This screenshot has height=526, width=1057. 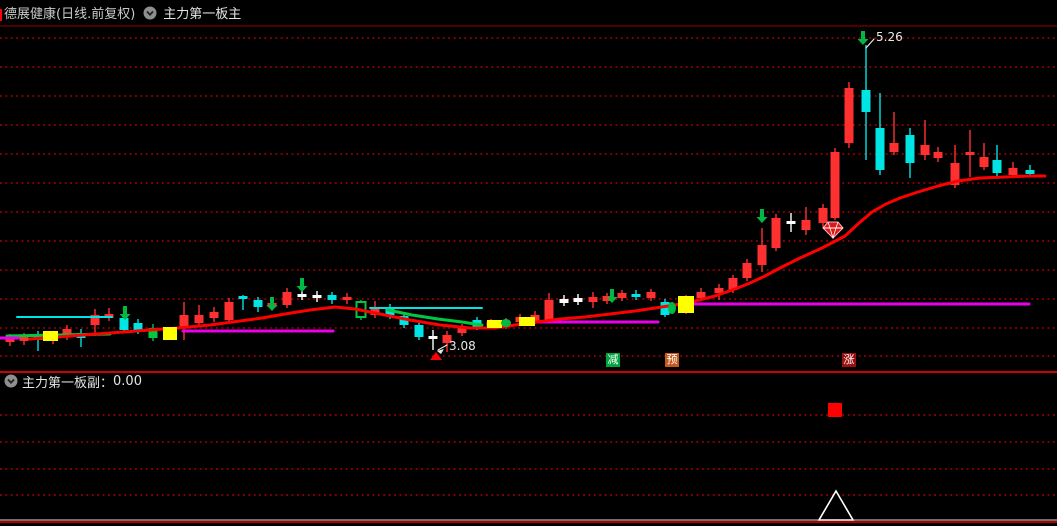 I want to click on diamond-icon, so click(x=833, y=230).